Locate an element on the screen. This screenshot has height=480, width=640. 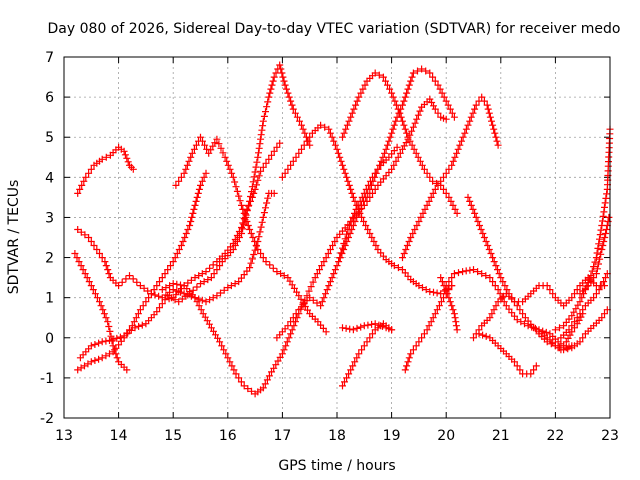
series-trace-f is located at coordinates (251, 234).